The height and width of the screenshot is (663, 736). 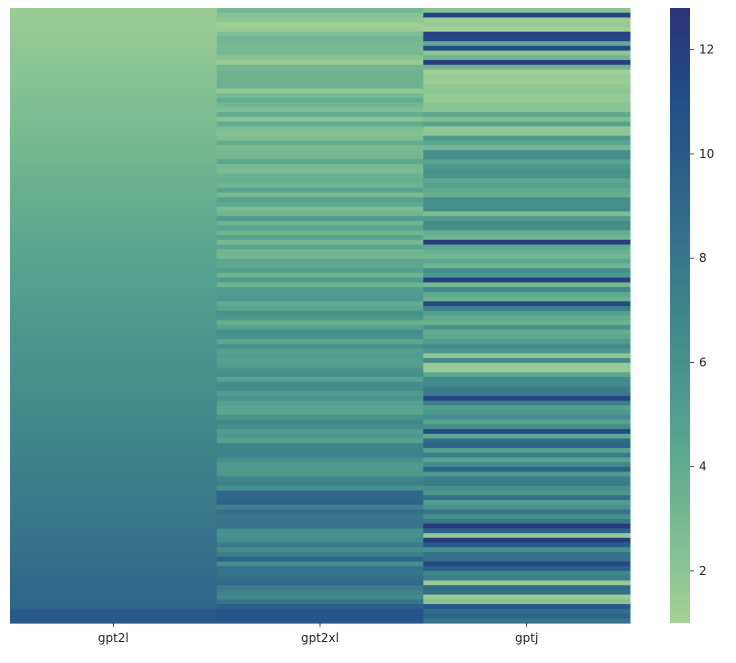 I want to click on x-axis: gpt2l gpt2xl gptj, so click(x=318, y=634).